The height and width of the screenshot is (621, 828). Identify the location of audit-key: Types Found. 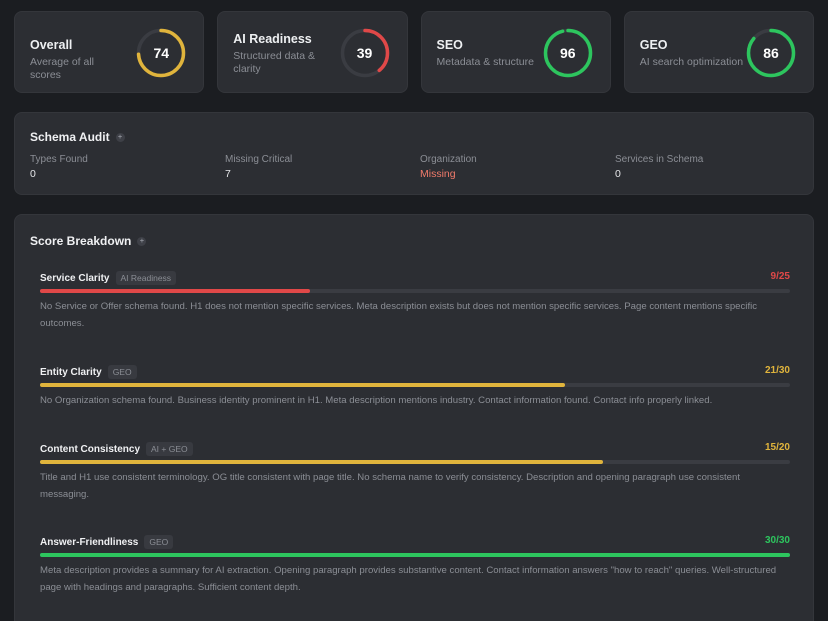
(59, 159).